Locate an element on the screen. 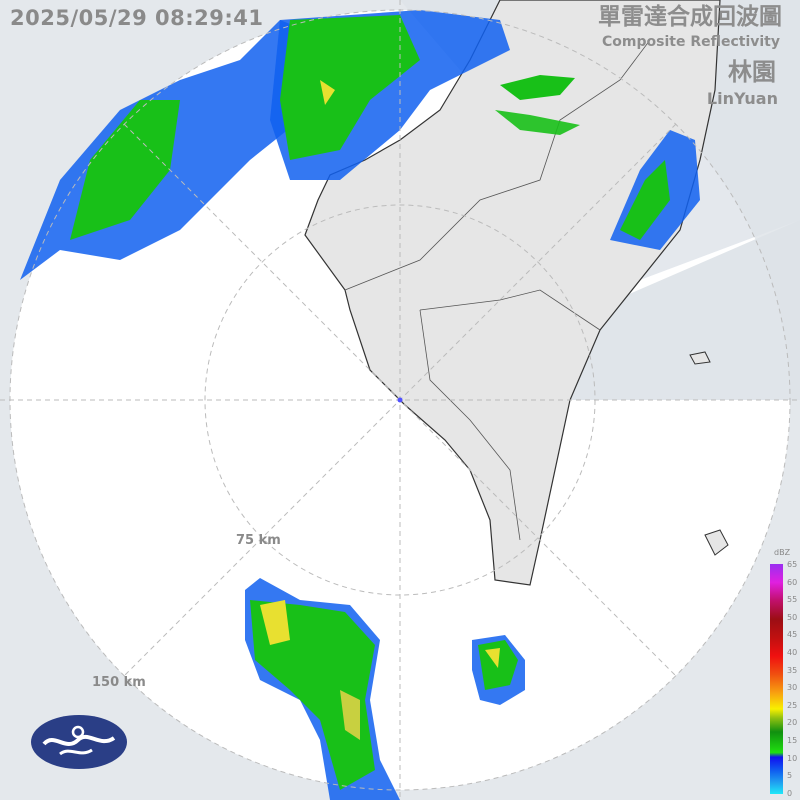 The height and width of the screenshot is (800, 800). product-title-zh: 單雷達合成回波圖 is located at coordinates (690, 17).